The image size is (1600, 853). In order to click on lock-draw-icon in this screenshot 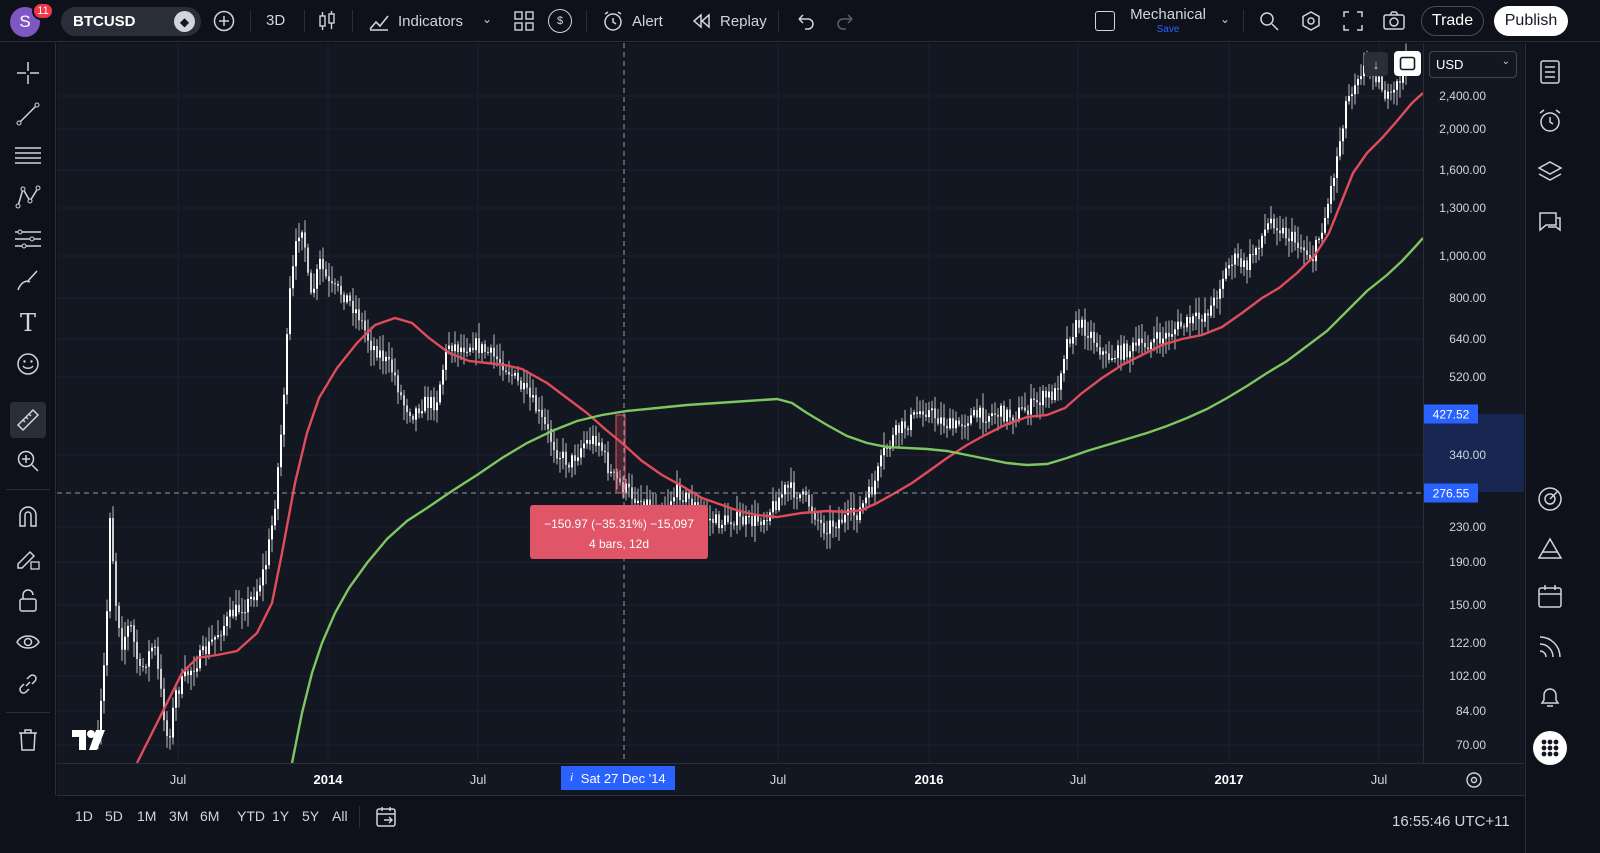, I will do `click(28, 559)`.